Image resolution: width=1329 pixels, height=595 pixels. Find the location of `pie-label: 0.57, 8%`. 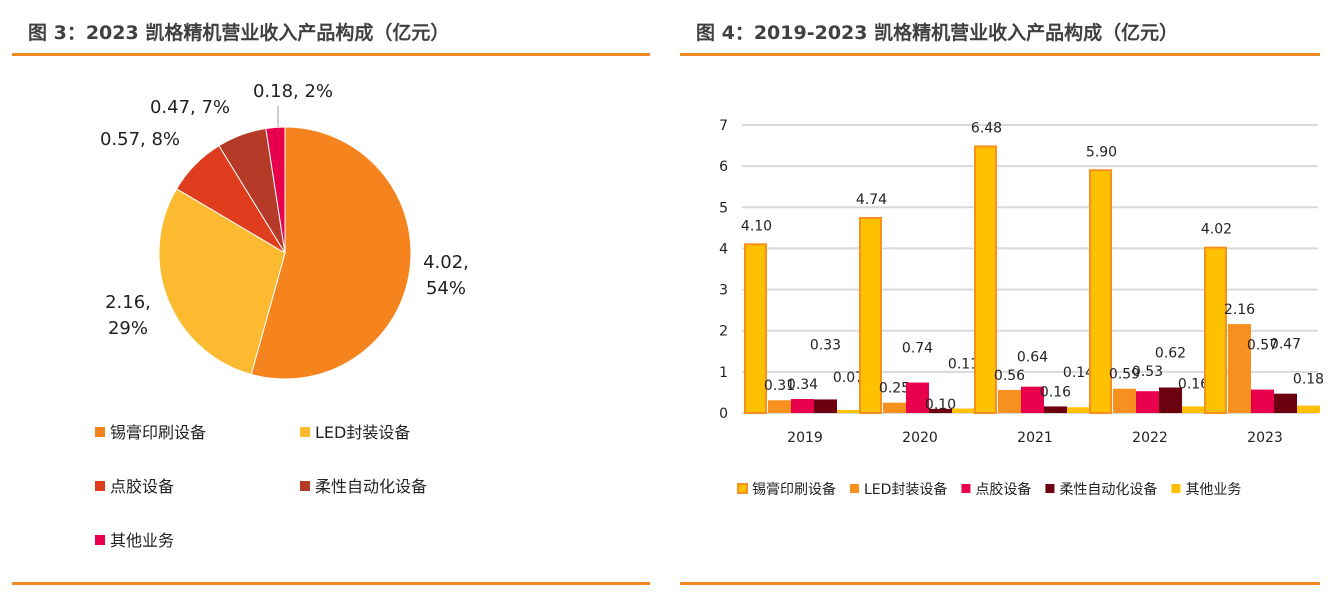

pie-label: 0.57, 8% is located at coordinates (140, 139).